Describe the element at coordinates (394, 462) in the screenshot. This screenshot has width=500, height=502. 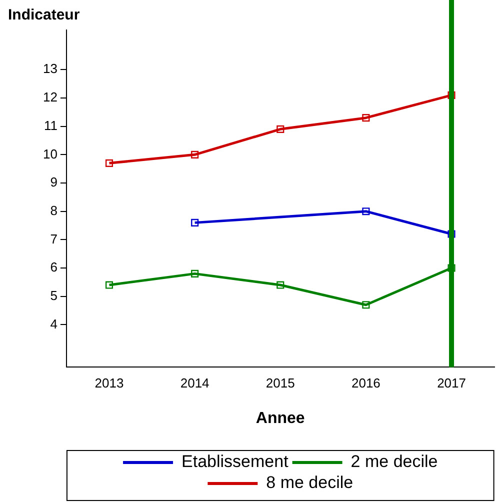
I see `legend-label: 2 me decile` at that location.